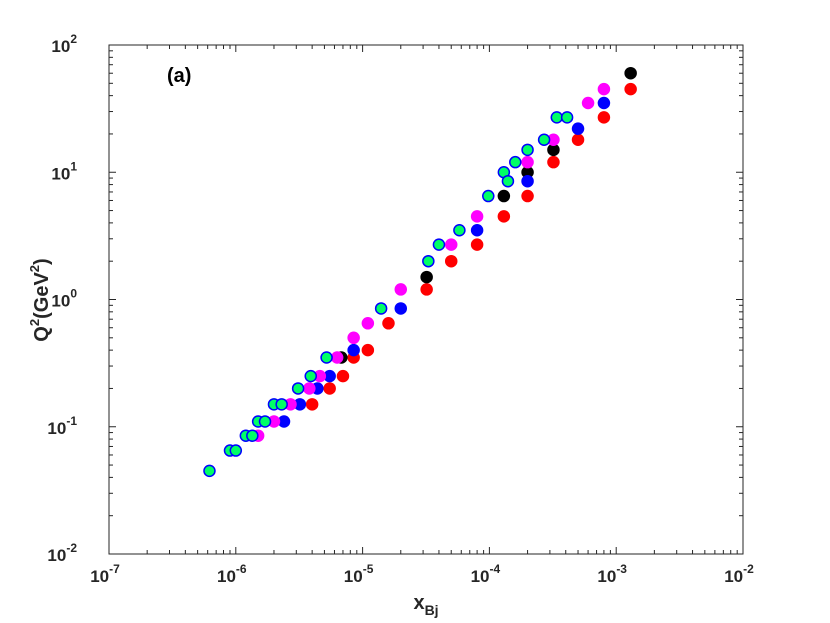  Describe the element at coordinates (64, 299) in the screenshot. I see `y-tick-label: 10⁰` at that location.